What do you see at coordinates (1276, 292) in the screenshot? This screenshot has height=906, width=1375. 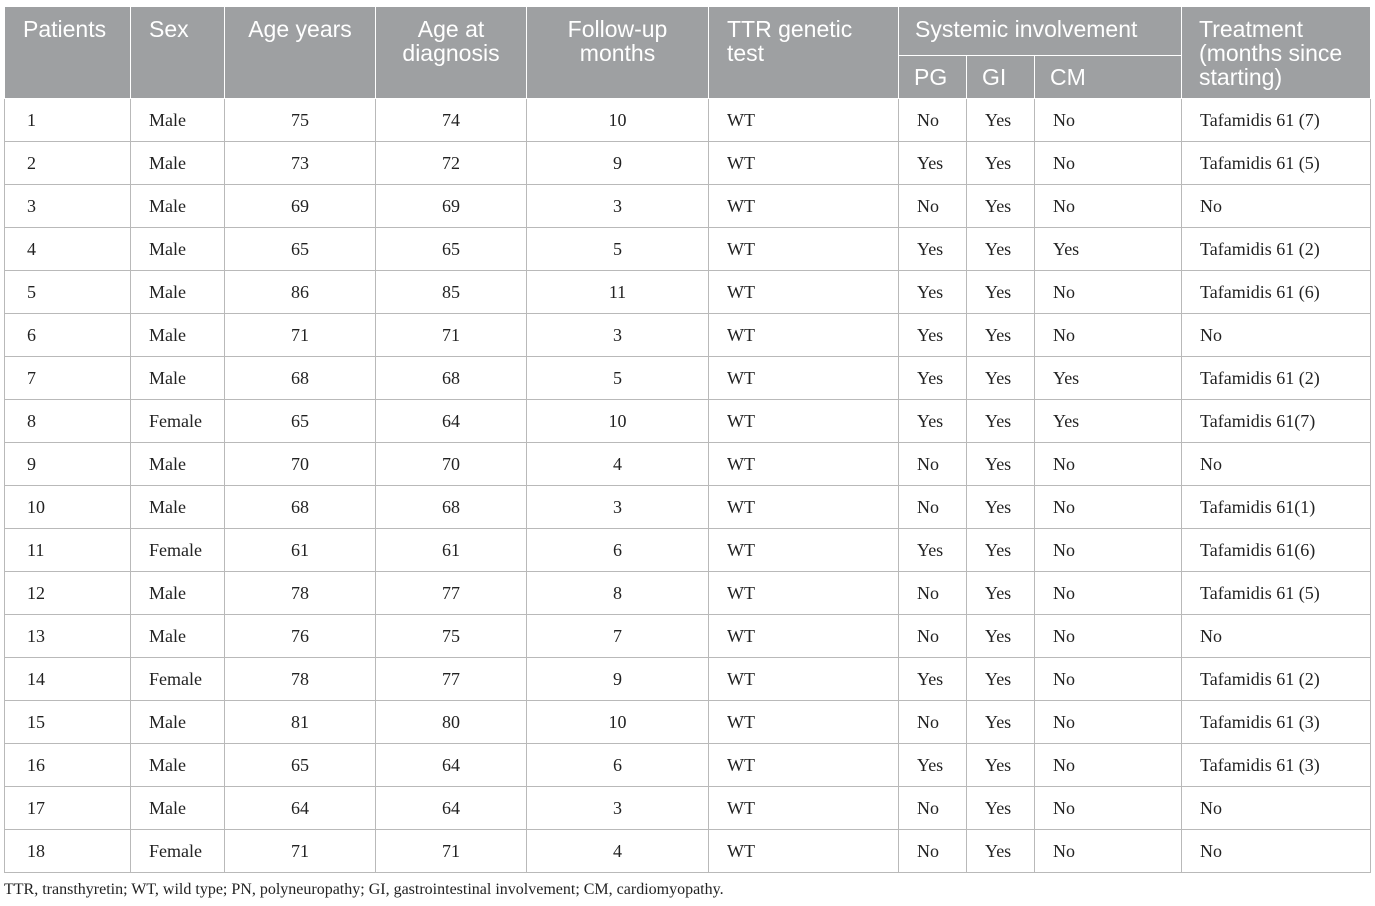 I see `cell-treatment: Tafamidis 61 (6)` at bounding box center [1276, 292].